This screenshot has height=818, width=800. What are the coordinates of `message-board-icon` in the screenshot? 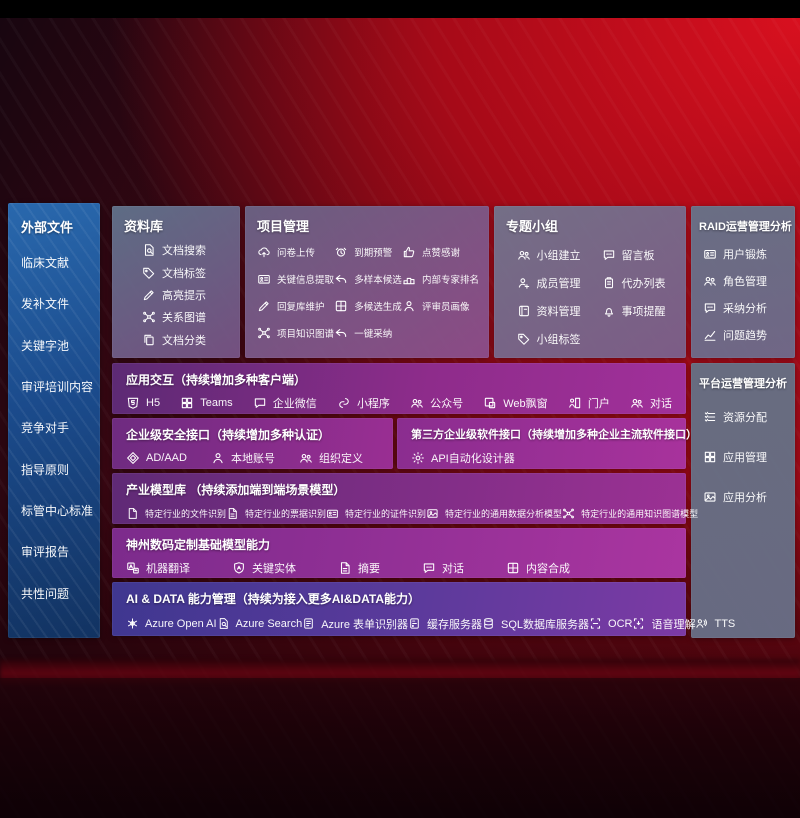 It's located at (609, 255).